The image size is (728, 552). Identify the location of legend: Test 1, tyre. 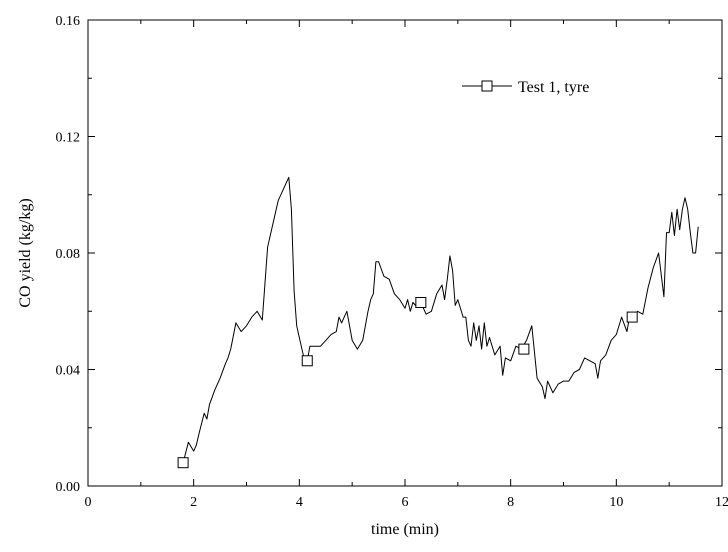
(525, 87).